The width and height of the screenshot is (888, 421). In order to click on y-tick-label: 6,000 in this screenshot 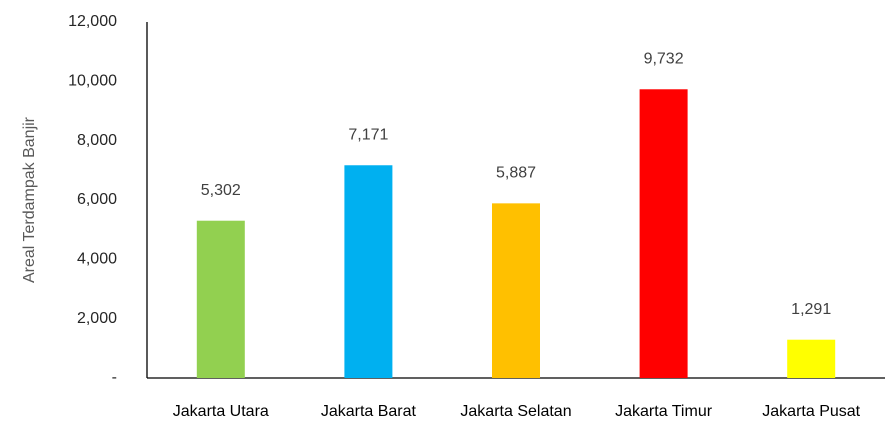, I will do `click(97, 199)`.